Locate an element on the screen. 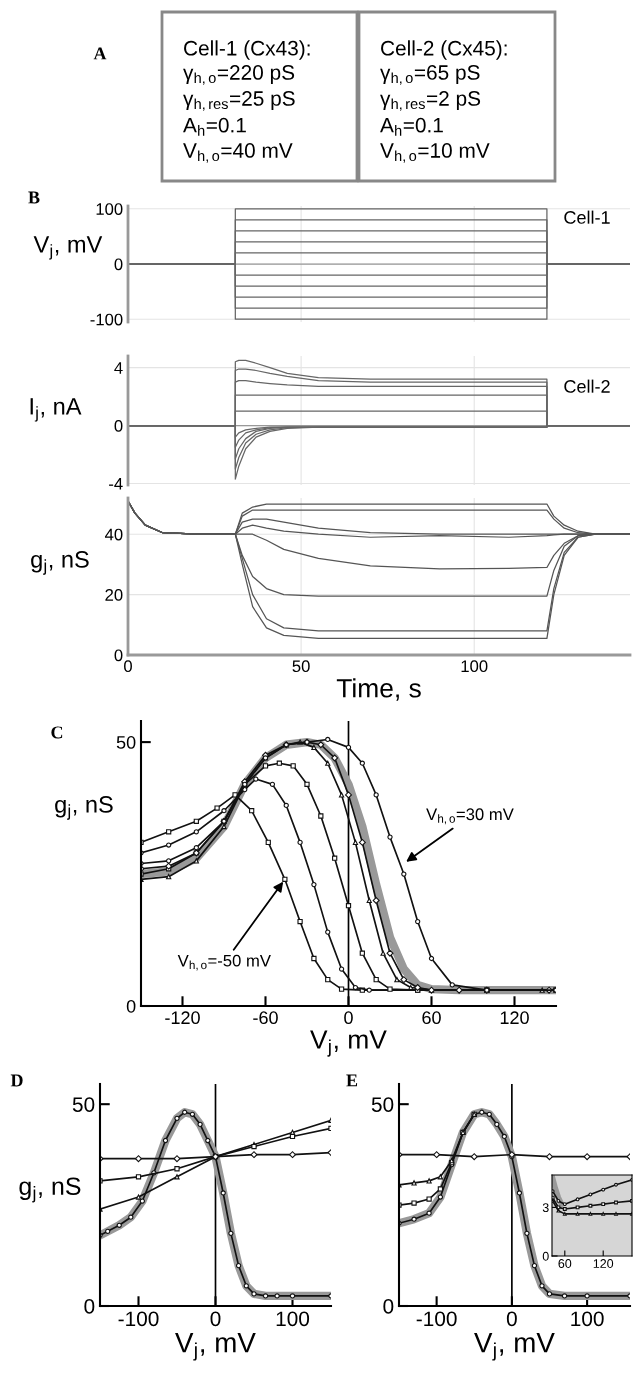 The height and width of the screenshot is (1398, 633). text: D is located at coordinates (16, 1080).